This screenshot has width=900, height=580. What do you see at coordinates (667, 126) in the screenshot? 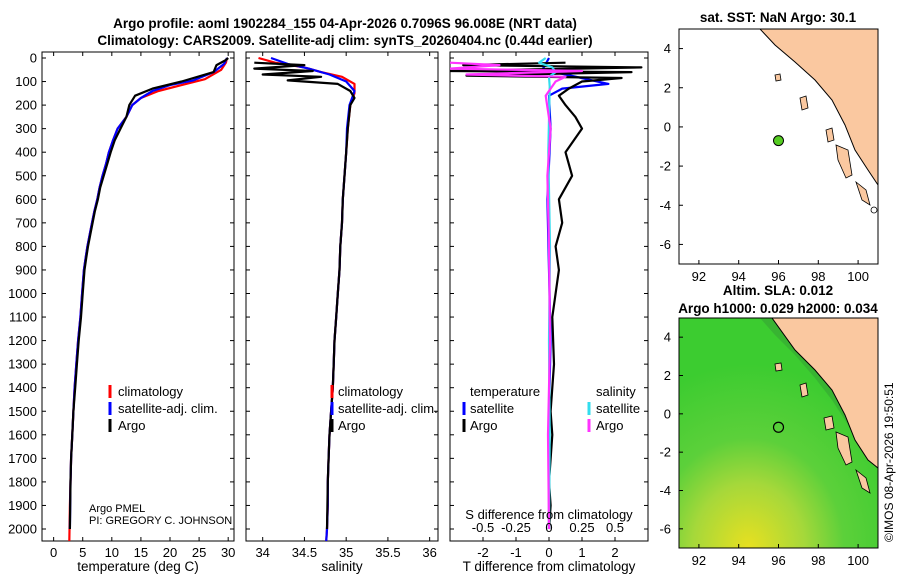
I see `map-y-tick-label: 0` at bounding box center [667, 126].